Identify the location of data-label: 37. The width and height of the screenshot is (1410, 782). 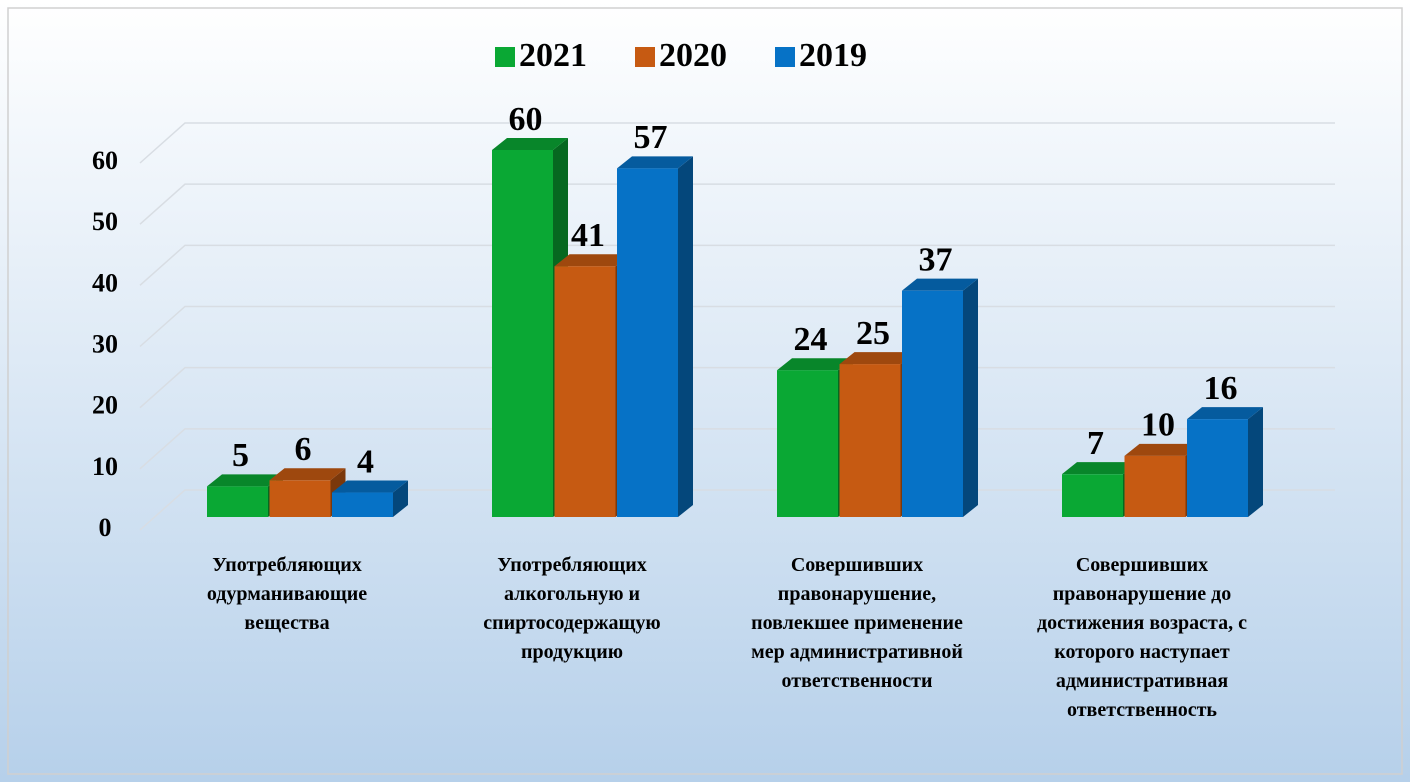
(936, 259).